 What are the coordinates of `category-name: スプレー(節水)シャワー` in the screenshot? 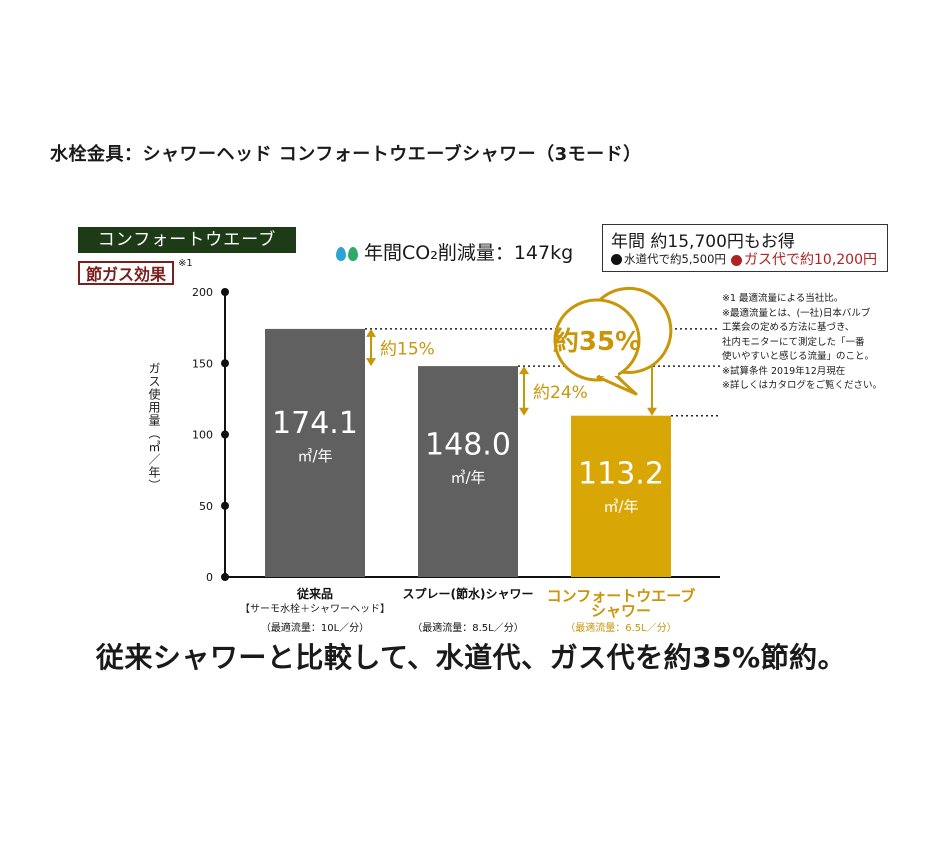 It's located at (468, 594).